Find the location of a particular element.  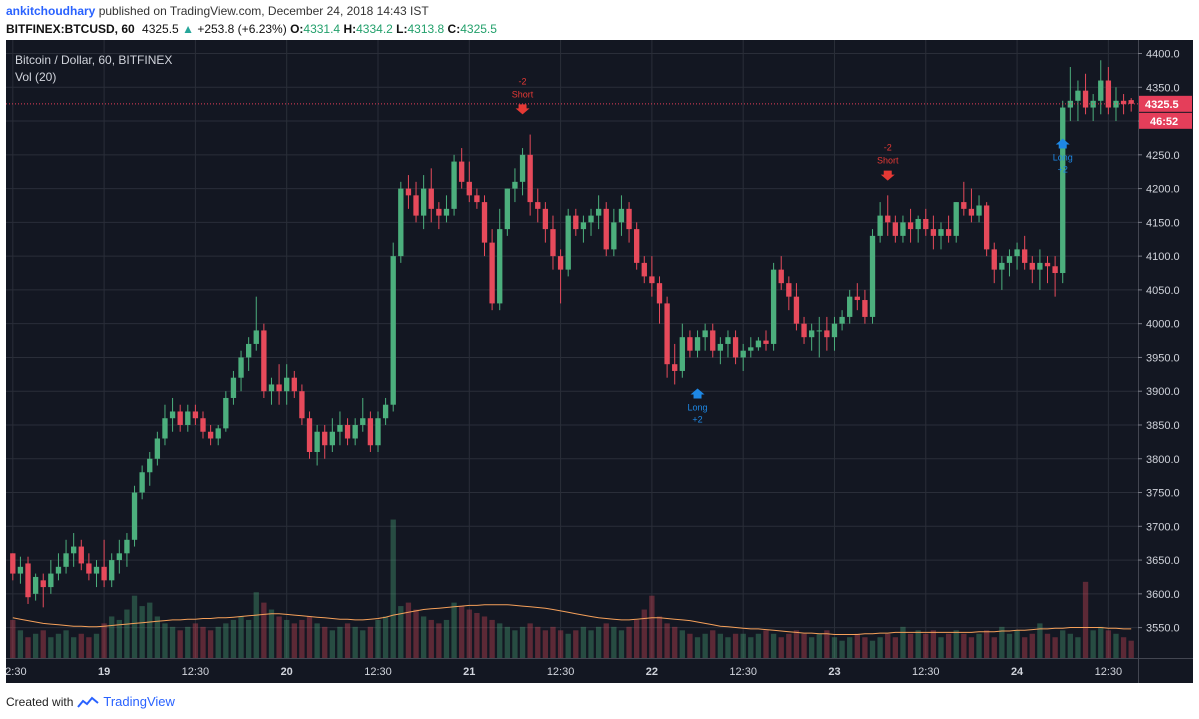

x-tick-label: 23 is located at coordinates (834, 672).